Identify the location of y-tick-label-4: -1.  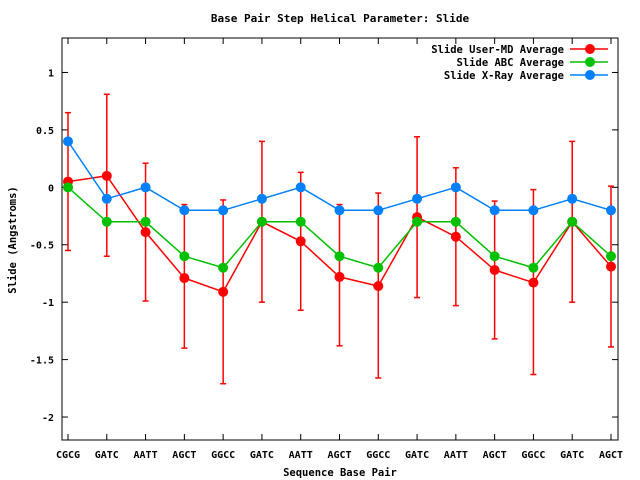
(48, 303).